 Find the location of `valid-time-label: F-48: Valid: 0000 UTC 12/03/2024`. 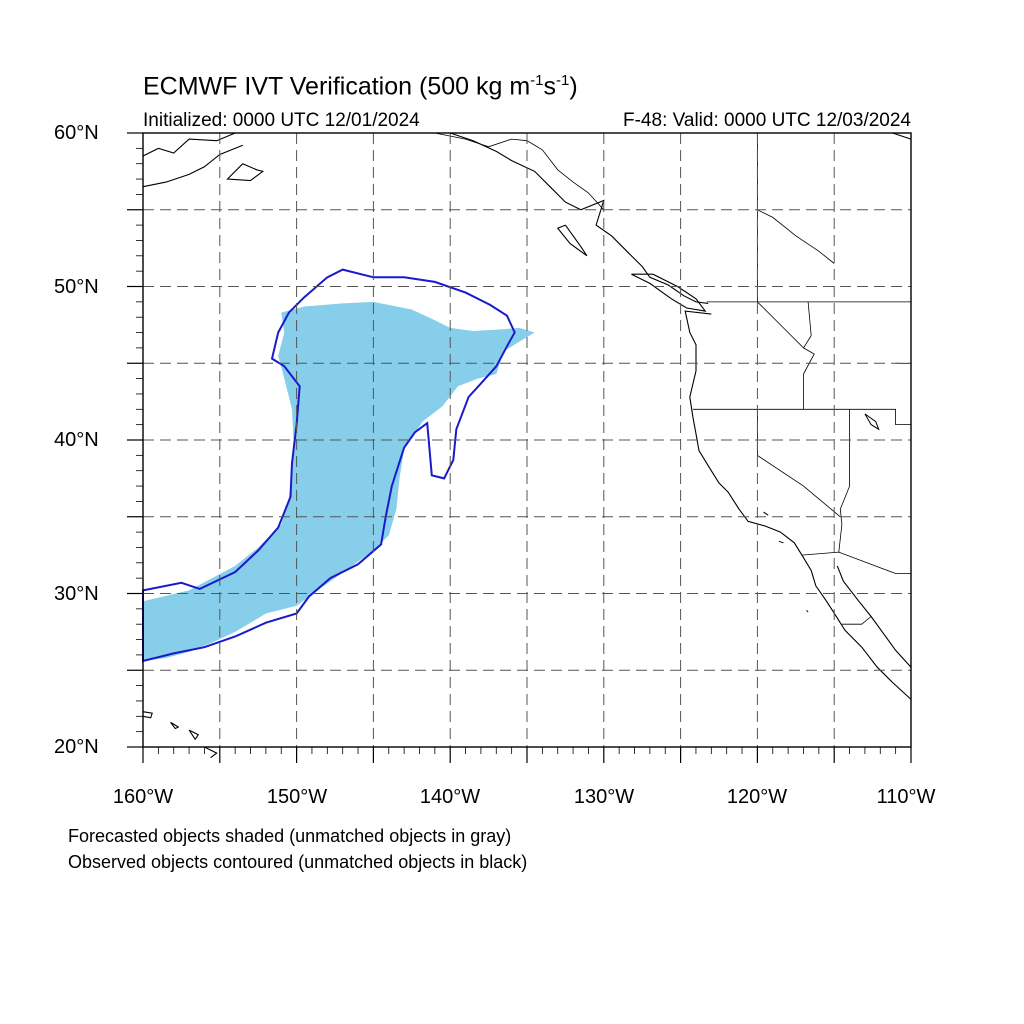

valid-time-label: F-48: Valid: 0000 UTC 12/03/2024 is located at coordinates (767, 120).